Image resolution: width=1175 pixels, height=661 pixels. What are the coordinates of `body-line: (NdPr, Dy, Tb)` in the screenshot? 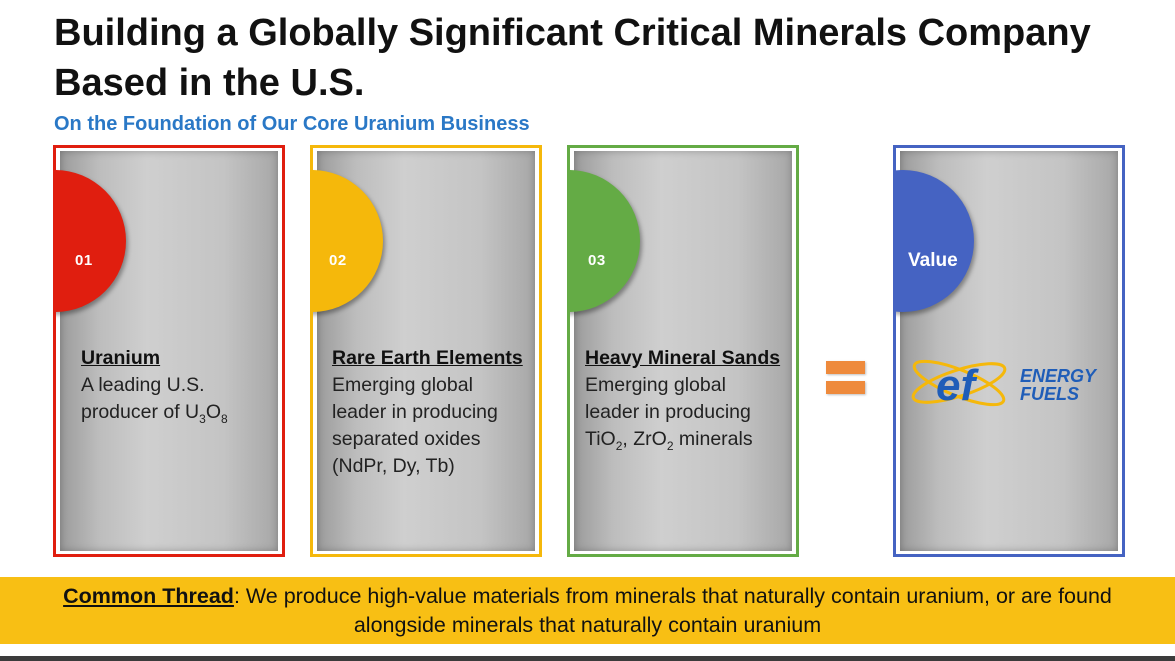 It's located at (393, 466).